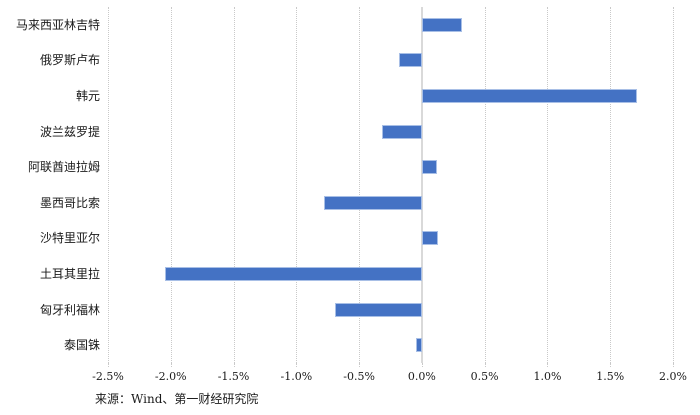 The height and width of the screenshot is (415, 700). I want to click on x-tick-label: -2.5%, so click(108, 376).